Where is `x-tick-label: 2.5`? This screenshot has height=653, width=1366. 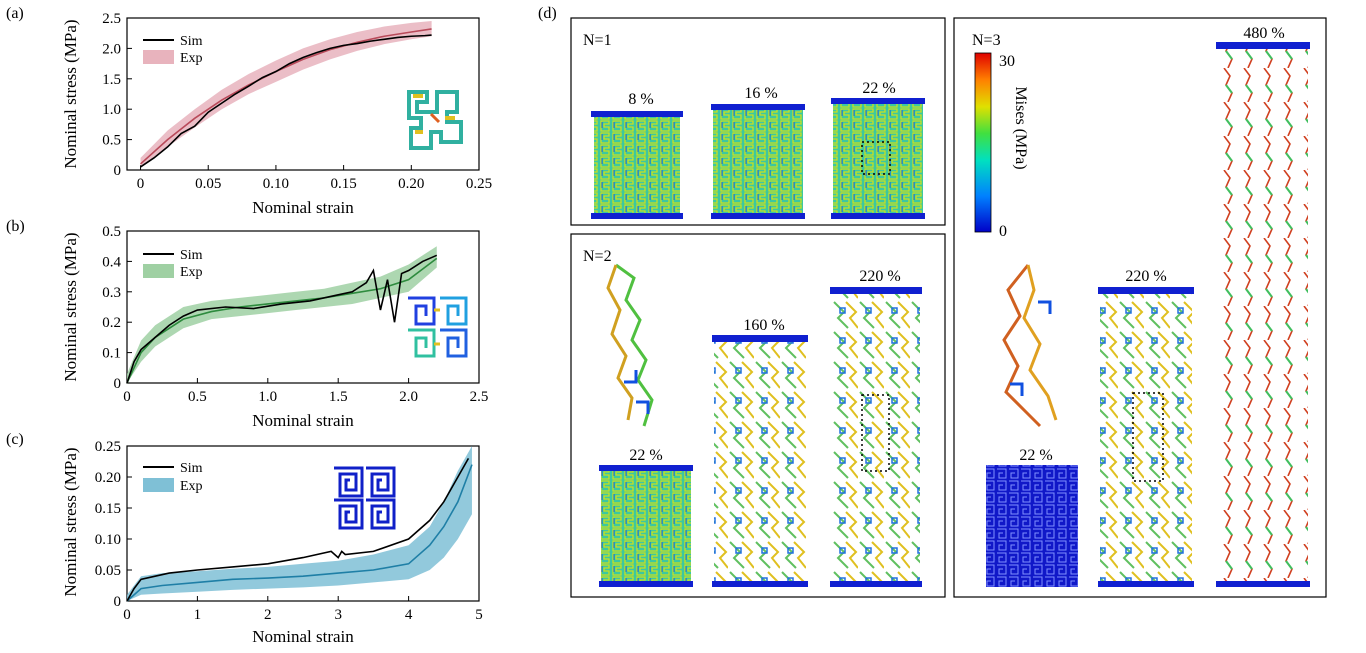 x-tick-label: 2.5 is located at coordinates (479, 397).